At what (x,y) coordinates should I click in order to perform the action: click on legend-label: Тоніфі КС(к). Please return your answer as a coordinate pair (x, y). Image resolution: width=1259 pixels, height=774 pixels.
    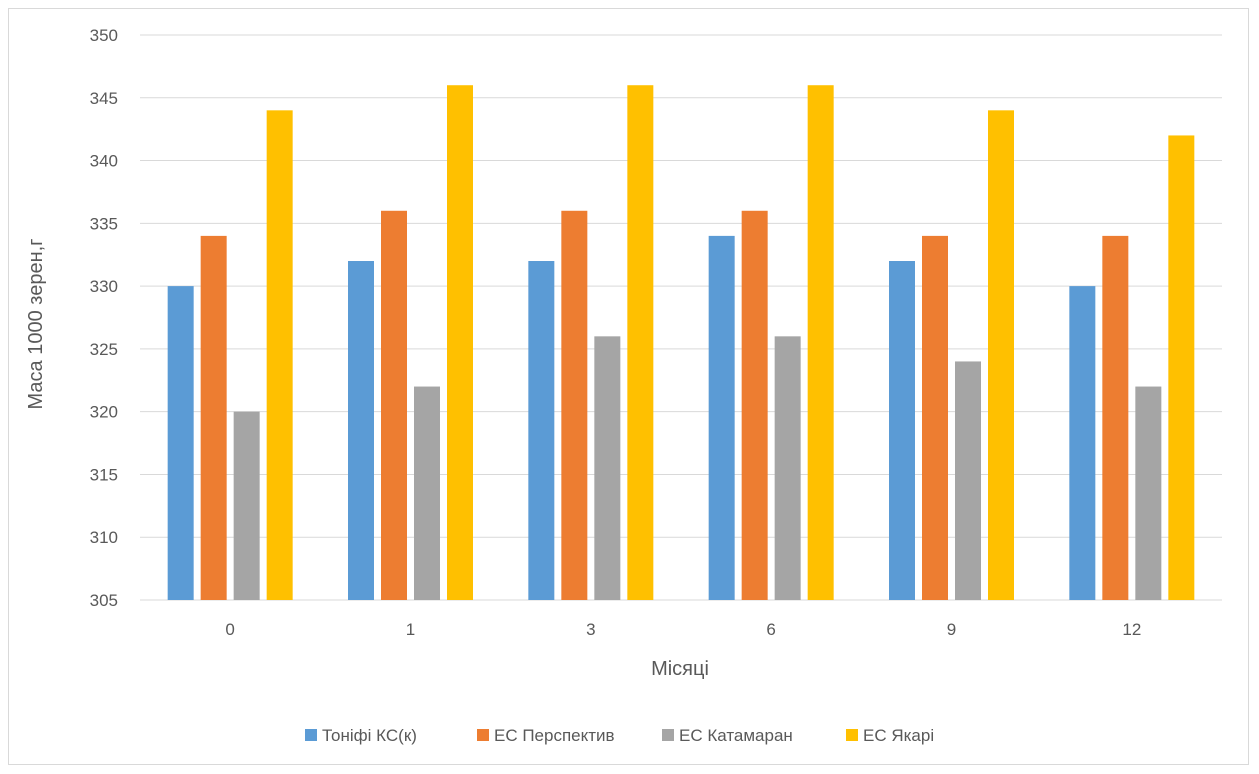
    Looking at the image, I should click on (369, 735).